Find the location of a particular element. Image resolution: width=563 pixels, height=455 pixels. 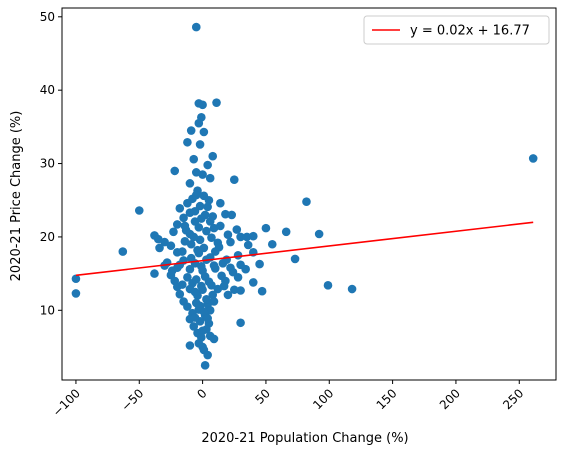

fit-layer is located at coordinates (304, 249).